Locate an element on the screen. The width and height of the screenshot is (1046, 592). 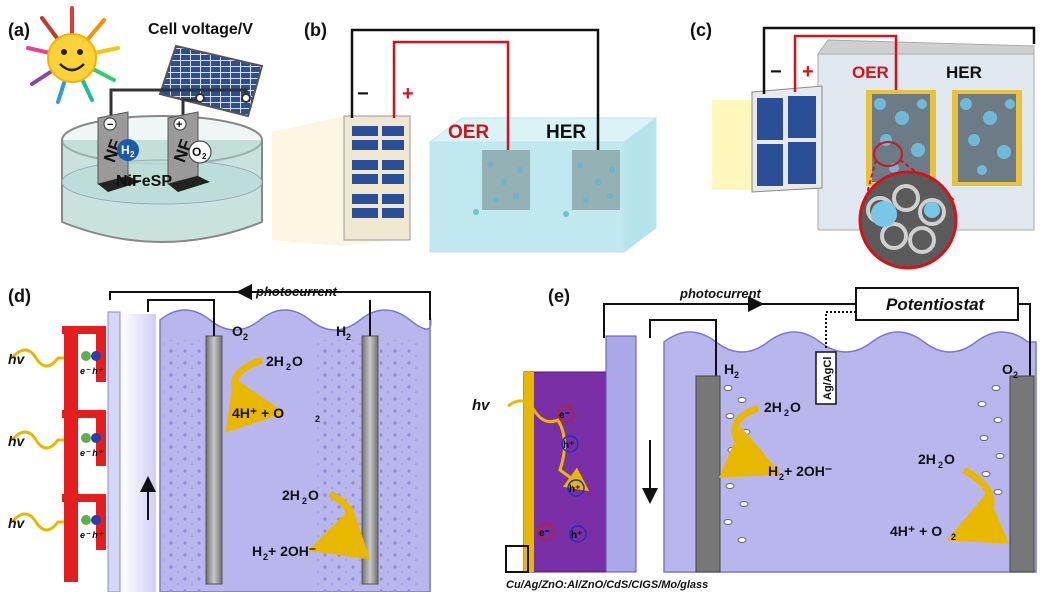
bubbles-d-anode is located at coordinates (185, 466).